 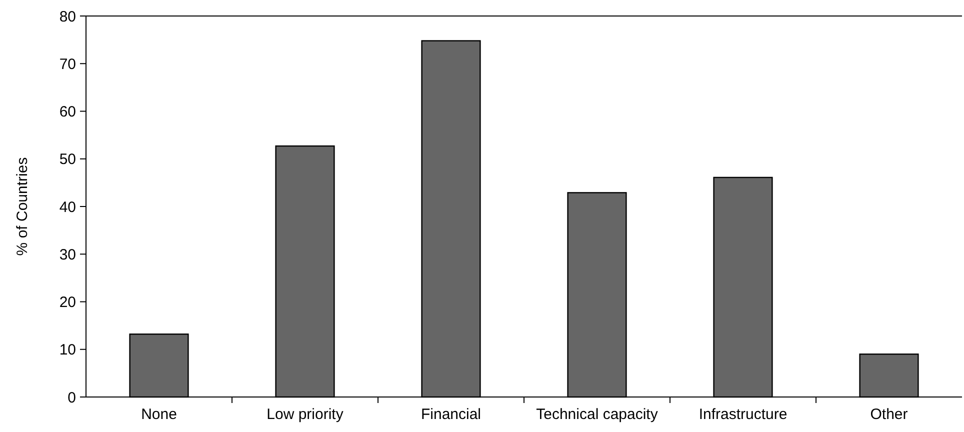 I want to click on y-tick-label: 40, so click(x=67, y=207).